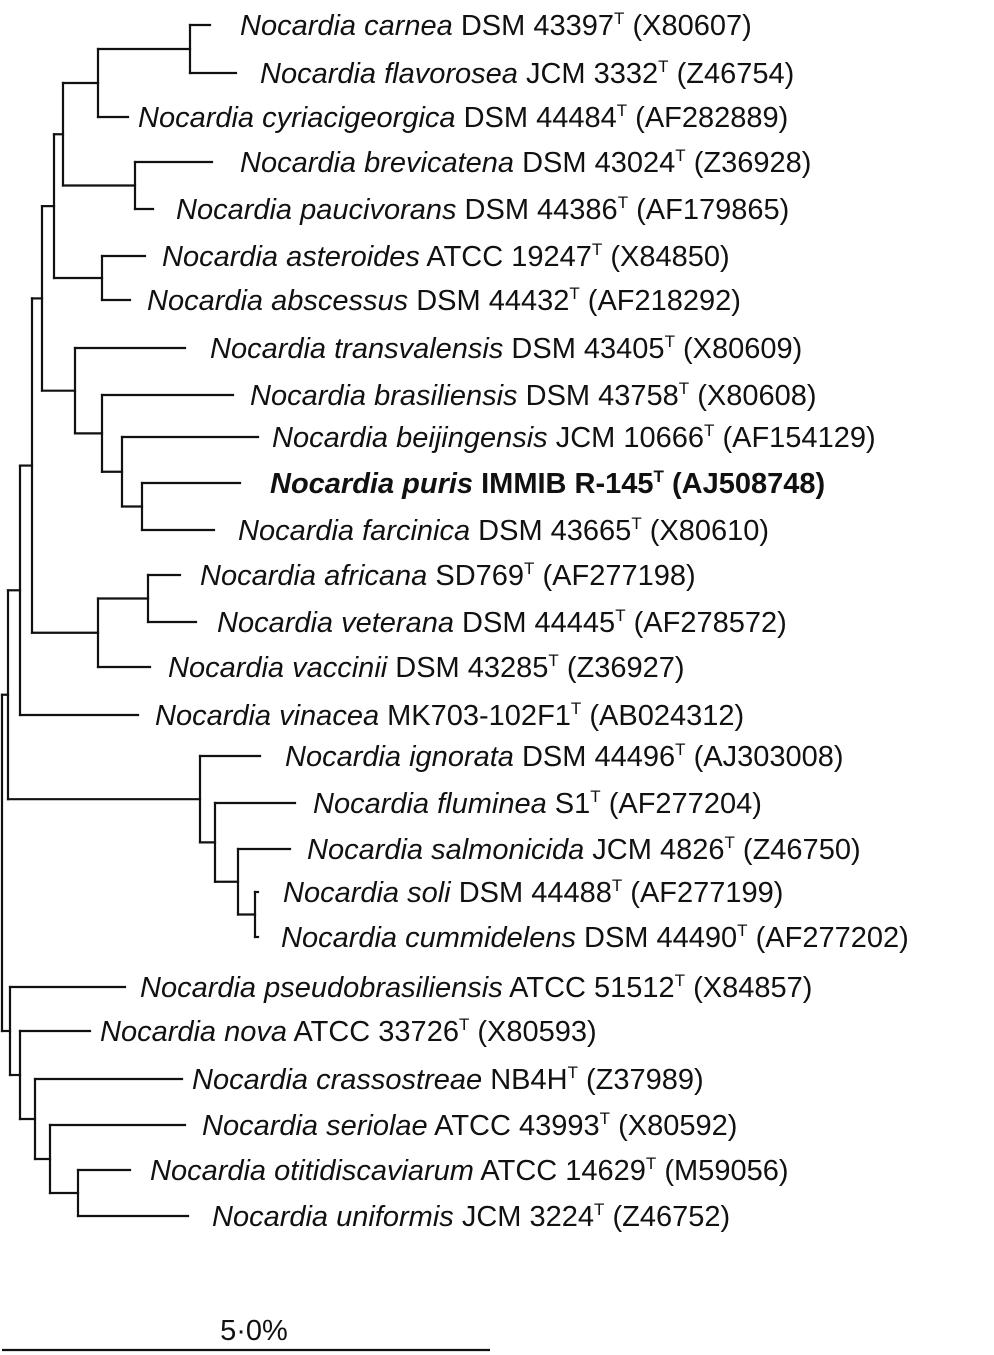 The height and width of the screenshot is (1355, 994). What do you see at coordinates (356, 349) in the screenshot?
I see `species-name: Nocardia transvalensis` at bounding box center [356, 349].